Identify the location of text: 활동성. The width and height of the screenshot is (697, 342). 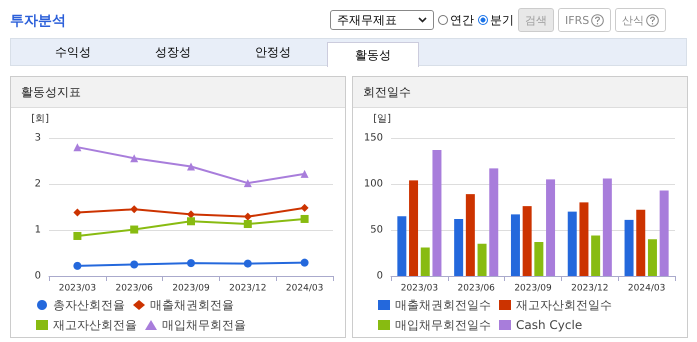
(373, 54).